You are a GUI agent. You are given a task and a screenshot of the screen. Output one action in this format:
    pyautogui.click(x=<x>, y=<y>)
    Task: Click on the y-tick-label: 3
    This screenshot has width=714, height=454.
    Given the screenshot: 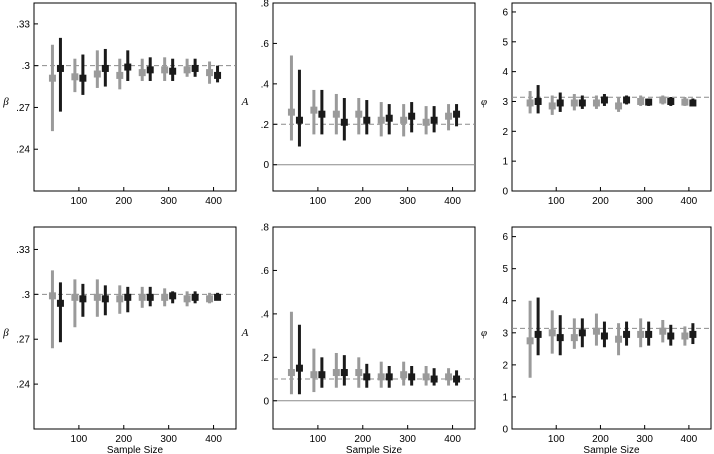 What is the action you would take?
    pyautogui.click(x=505, y=333)
    